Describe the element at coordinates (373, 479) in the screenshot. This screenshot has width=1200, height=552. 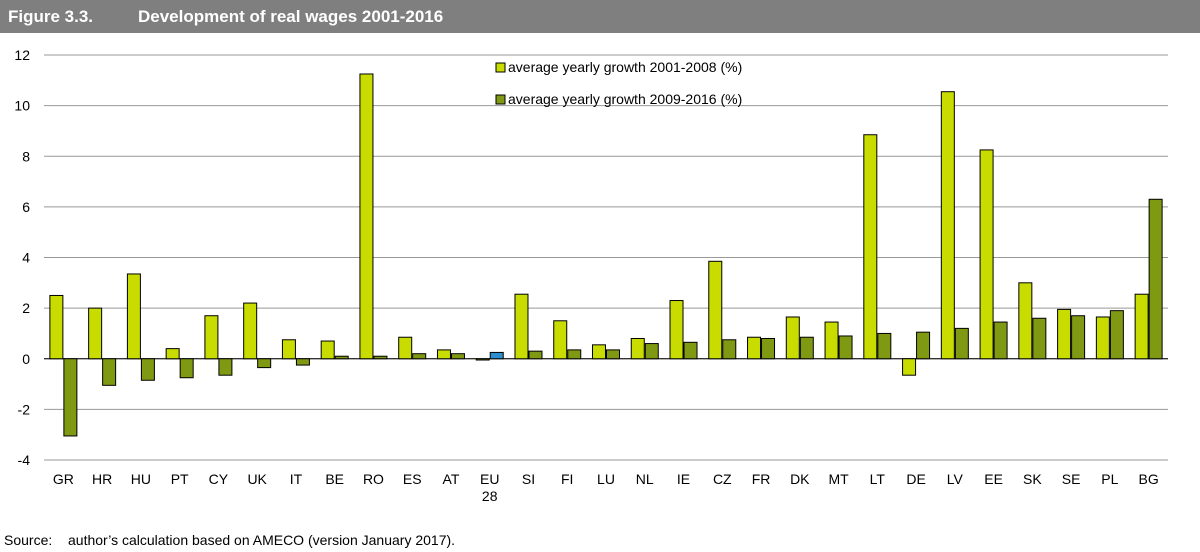
I see `x-tick-label: RO` at that location.